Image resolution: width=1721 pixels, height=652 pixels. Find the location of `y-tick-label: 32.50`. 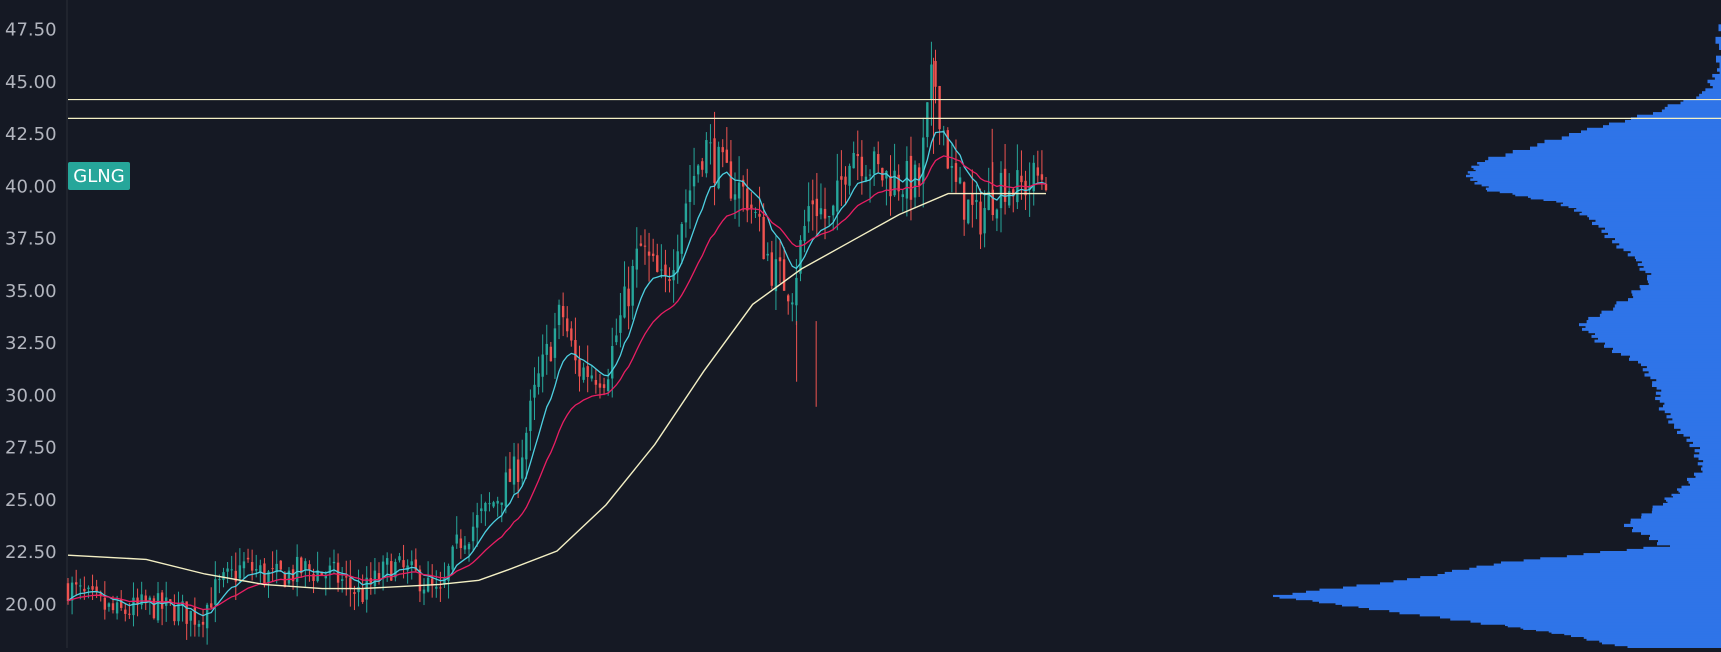

y-tick-label: 32.50 is located at coordinates (31, 343).